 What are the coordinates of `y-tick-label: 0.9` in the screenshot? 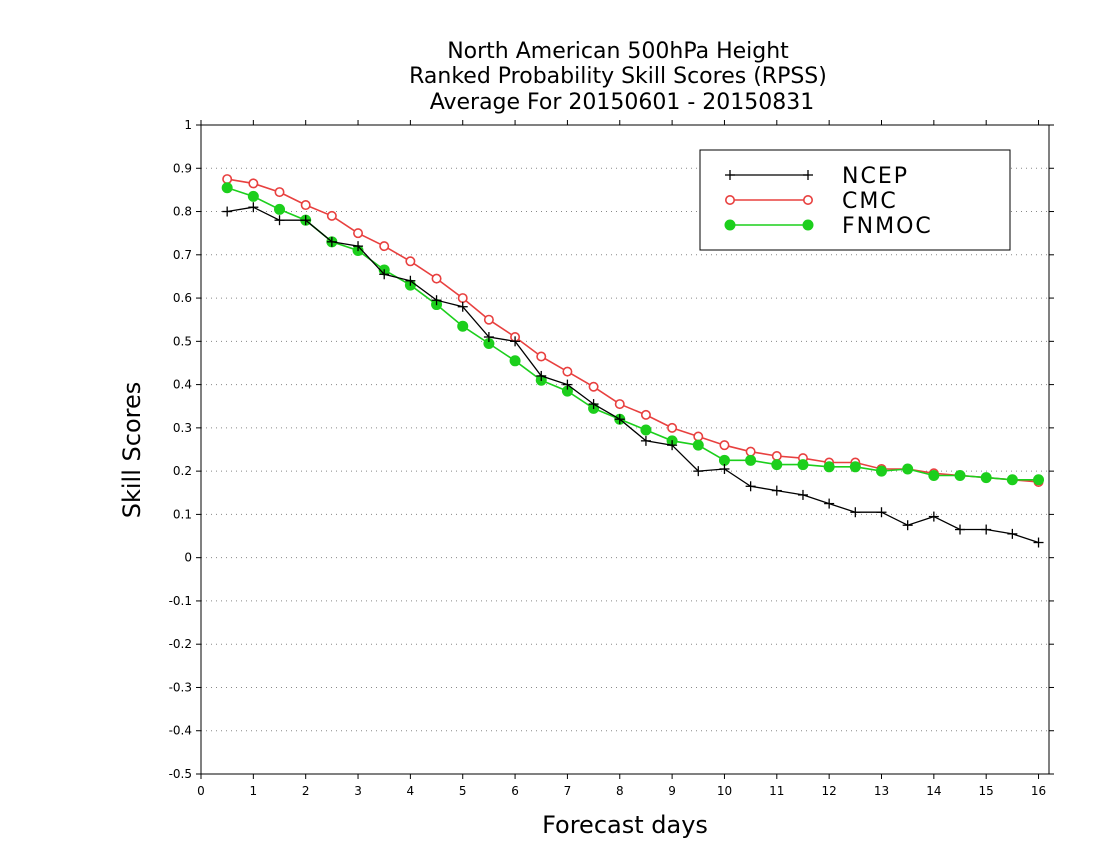 It's located at (182, 168).